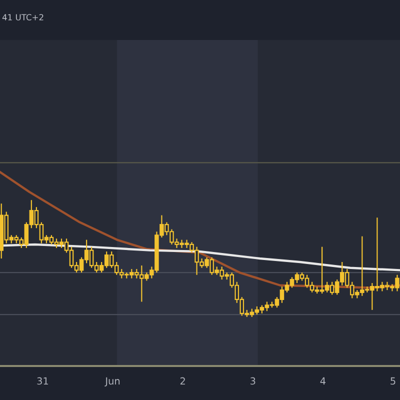  Describe the element at coordinates (23, 17) in the screenshot. I see `text: 41 UTC+2` at that location.